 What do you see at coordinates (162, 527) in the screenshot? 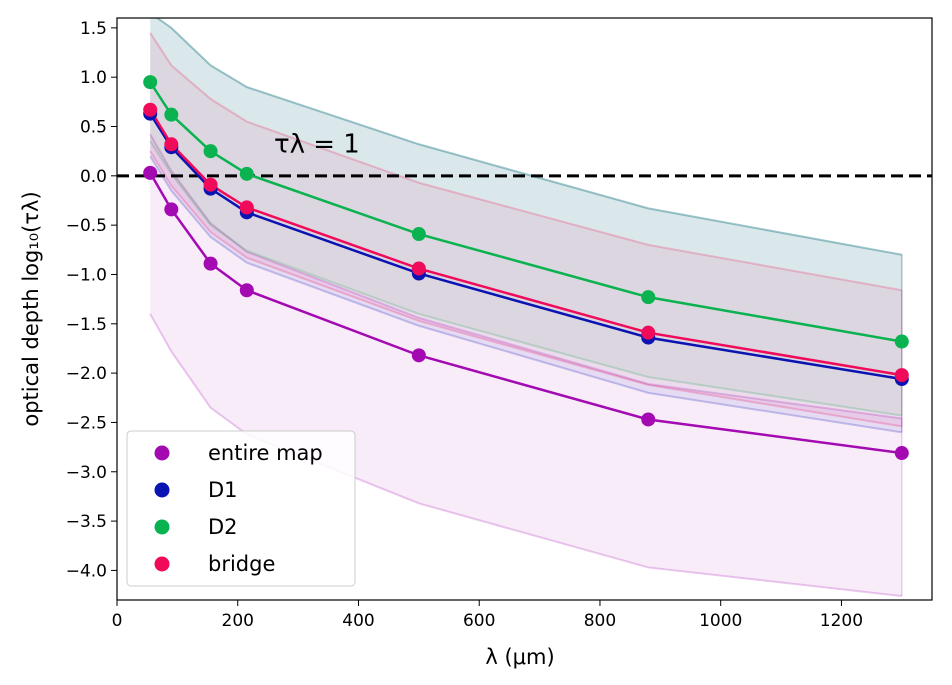
I see `legend-marker-d2` at bounding box center [162, 527].